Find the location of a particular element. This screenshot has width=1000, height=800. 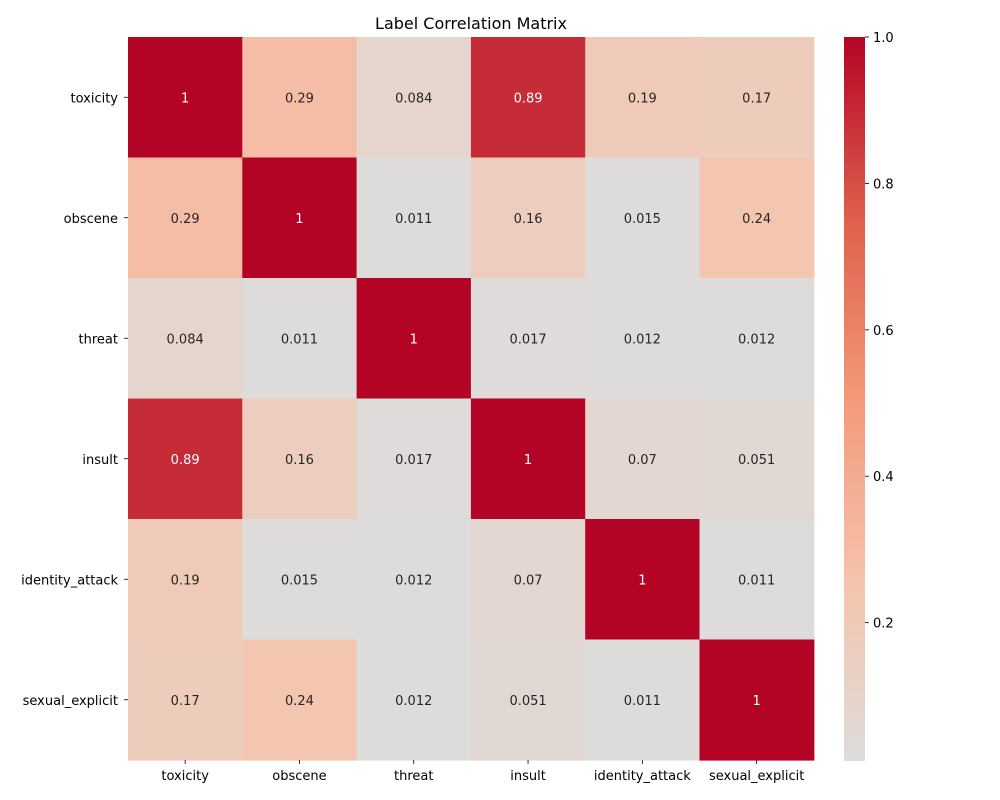

colorbar-tick-label: 0.8 is located at coordinates (883, 184).